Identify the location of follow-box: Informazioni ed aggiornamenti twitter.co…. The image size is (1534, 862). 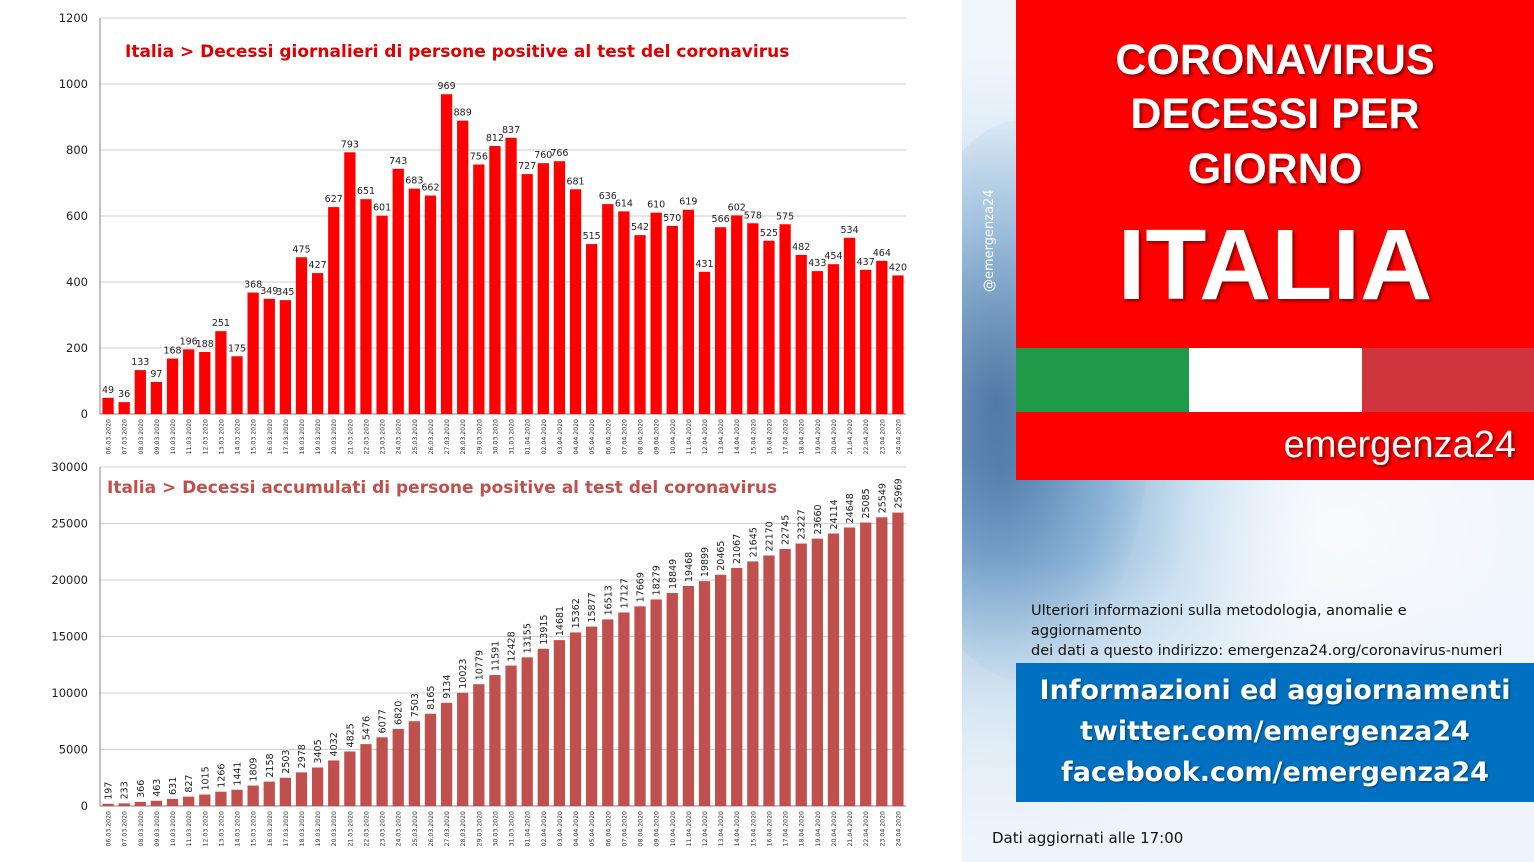
(1275, 732).